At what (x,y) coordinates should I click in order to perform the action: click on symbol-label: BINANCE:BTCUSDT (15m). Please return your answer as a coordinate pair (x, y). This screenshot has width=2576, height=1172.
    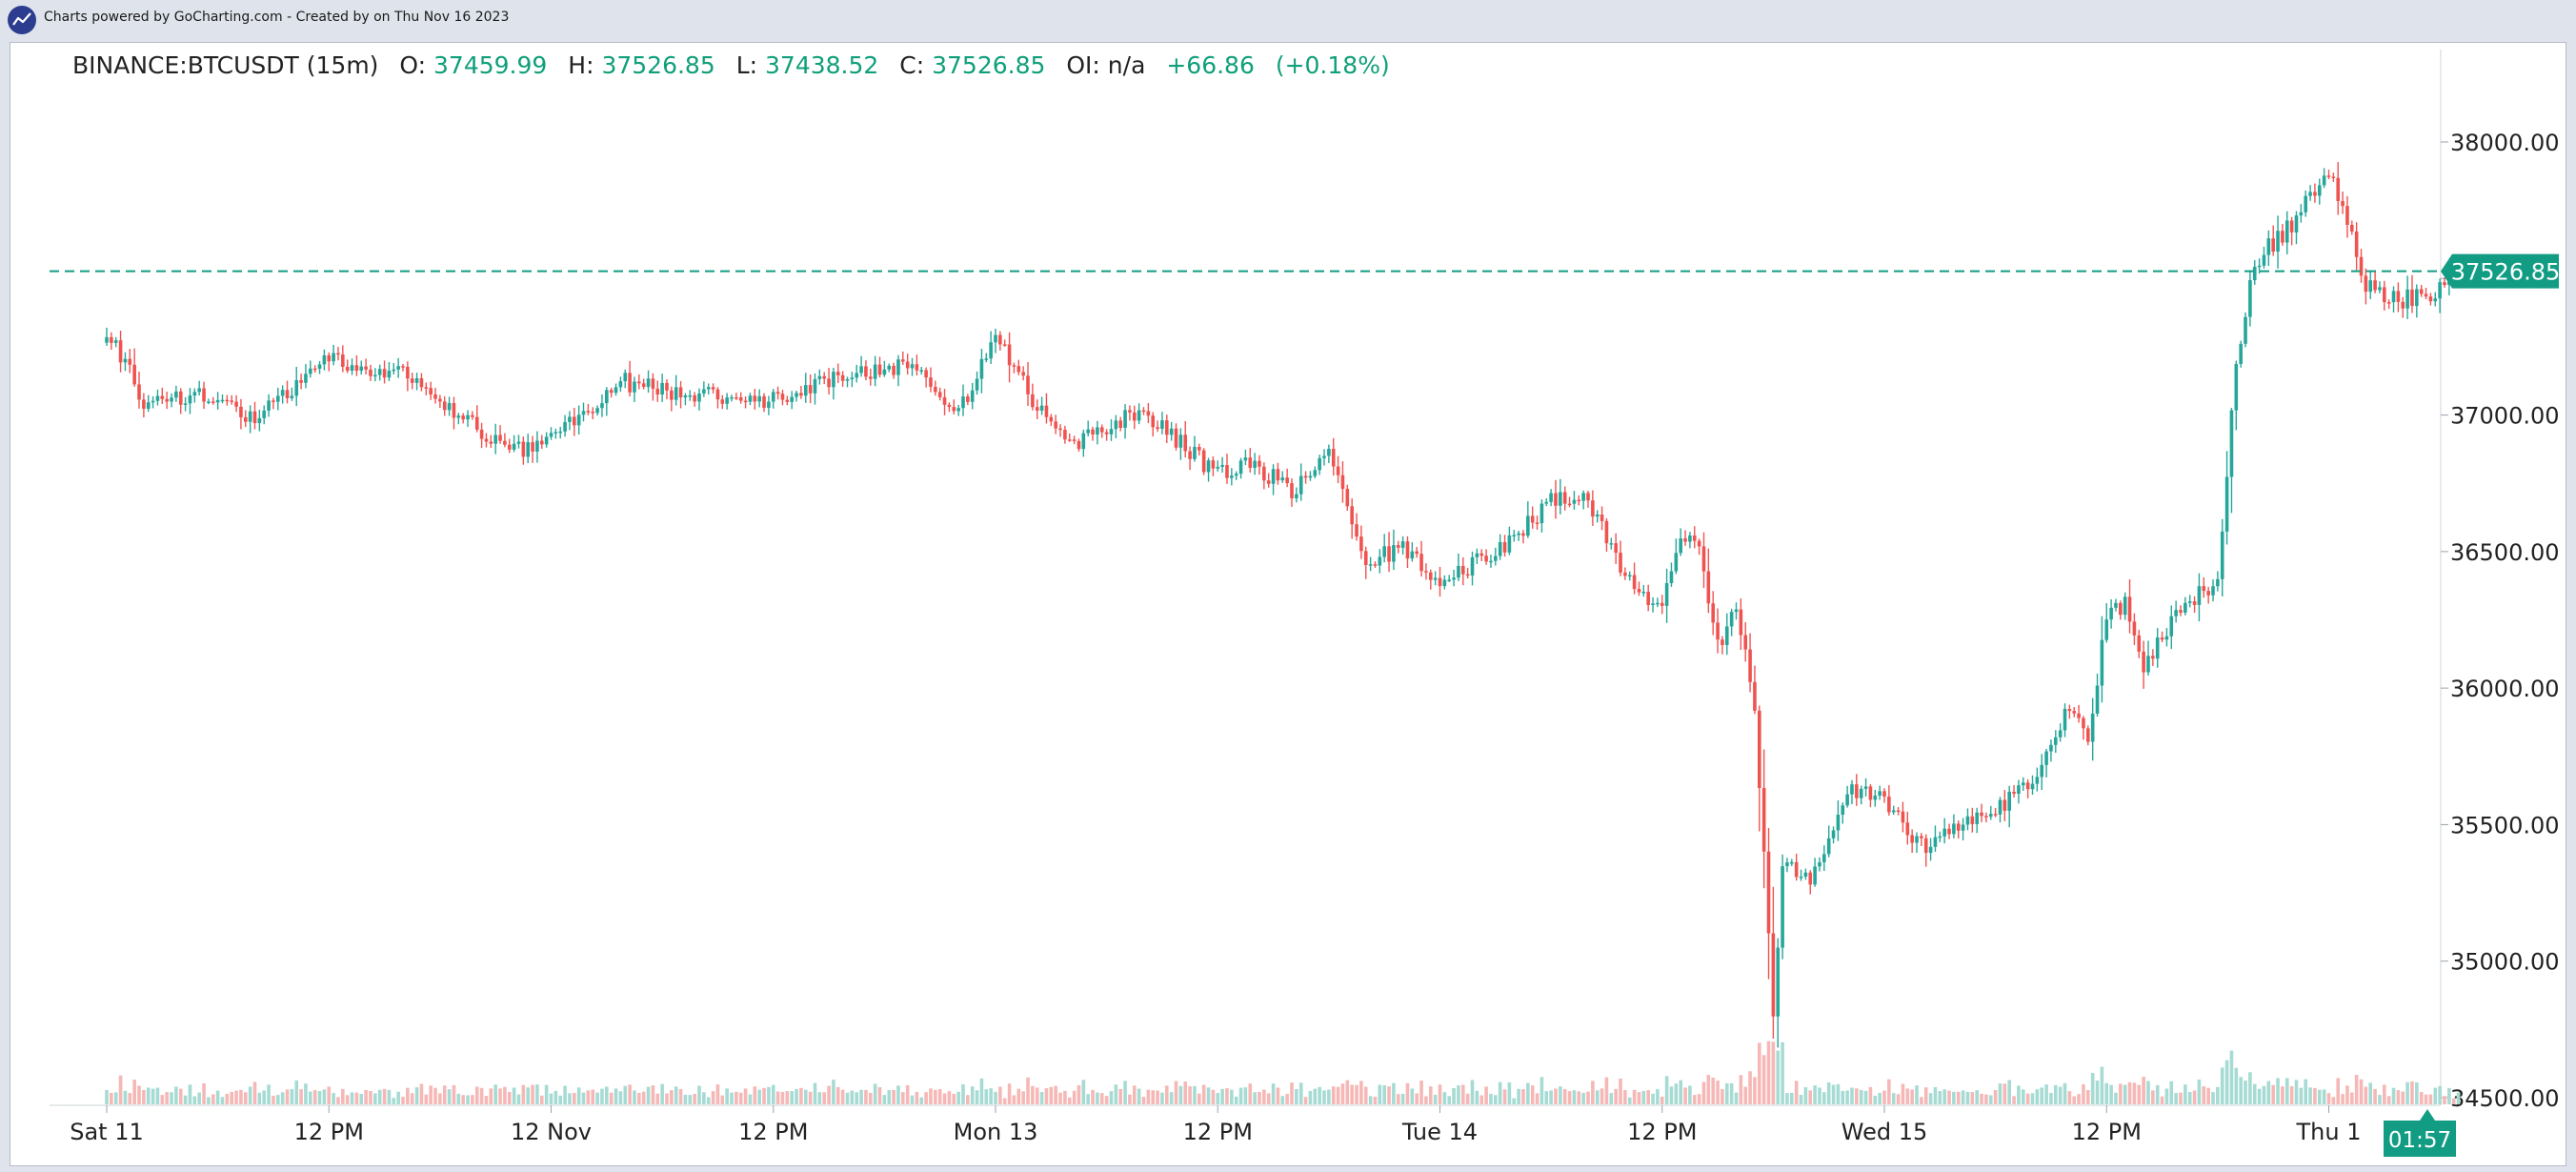
    Looking at the image, I should click on (225, 65).